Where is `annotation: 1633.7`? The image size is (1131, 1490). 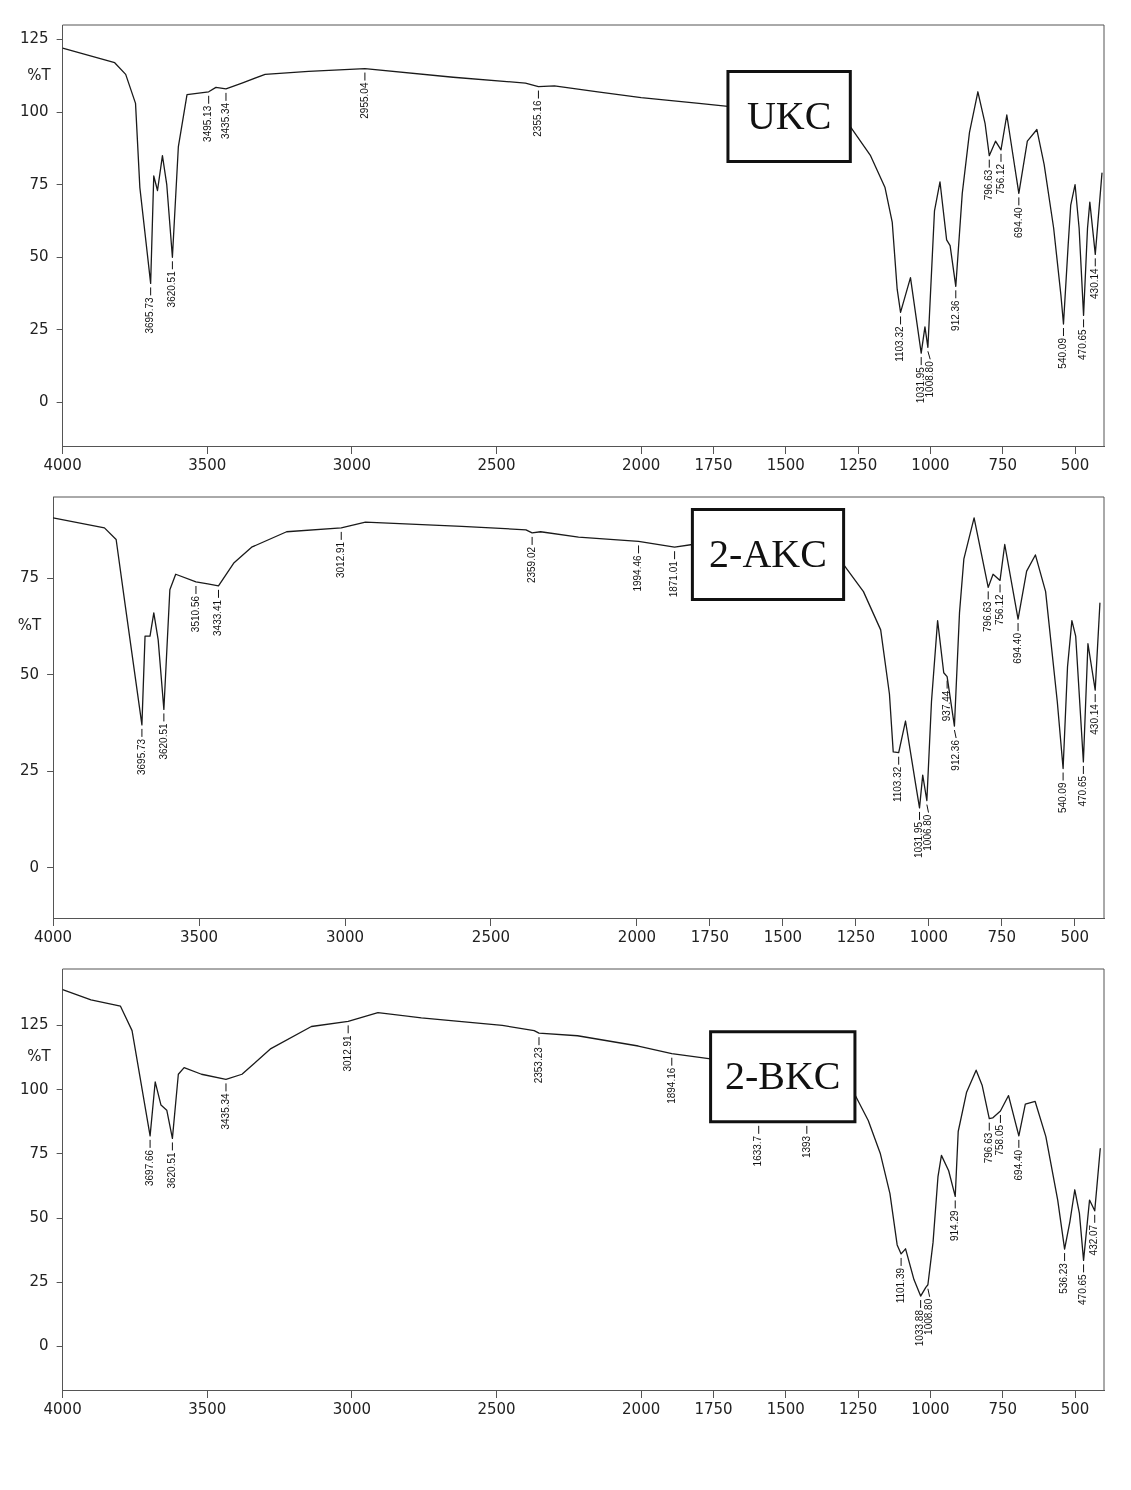 annotation: 1633.7 is located at coordinates (758, 1151).